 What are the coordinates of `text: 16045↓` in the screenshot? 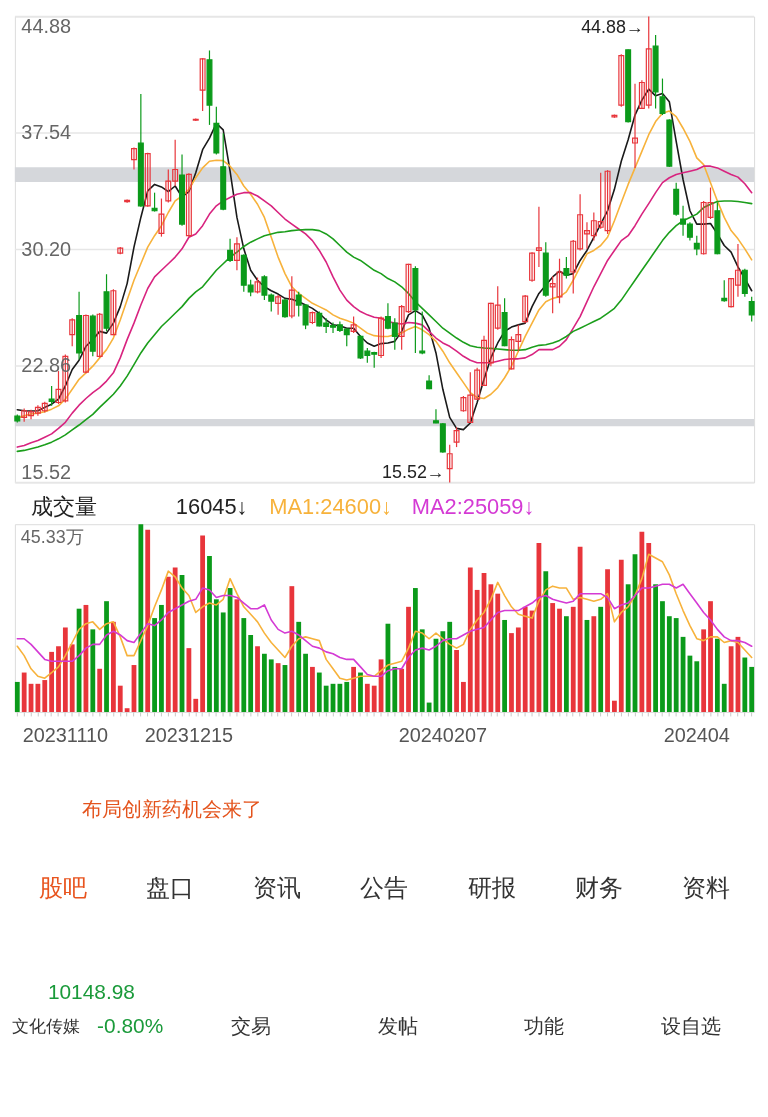 It's located at (211, 507).